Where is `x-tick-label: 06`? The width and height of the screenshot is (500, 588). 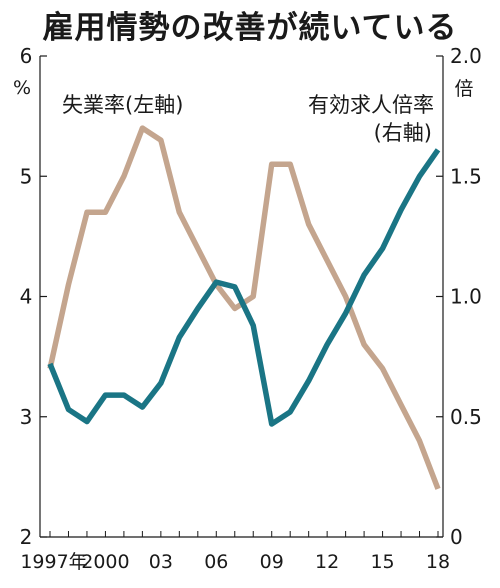
x-tick-label: 06 is located at coordinates (216, 562).